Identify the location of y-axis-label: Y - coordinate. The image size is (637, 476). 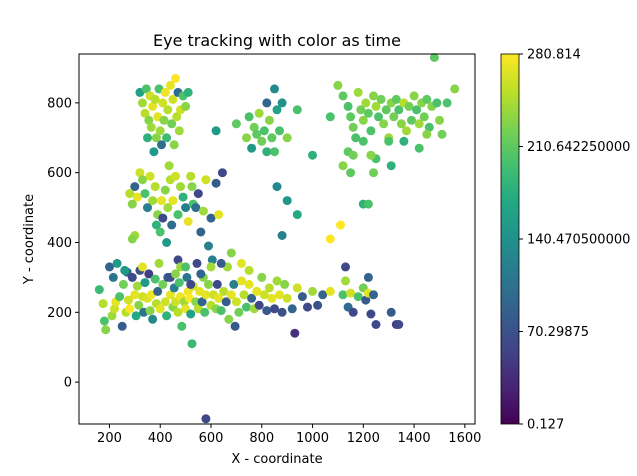
(29, 239).